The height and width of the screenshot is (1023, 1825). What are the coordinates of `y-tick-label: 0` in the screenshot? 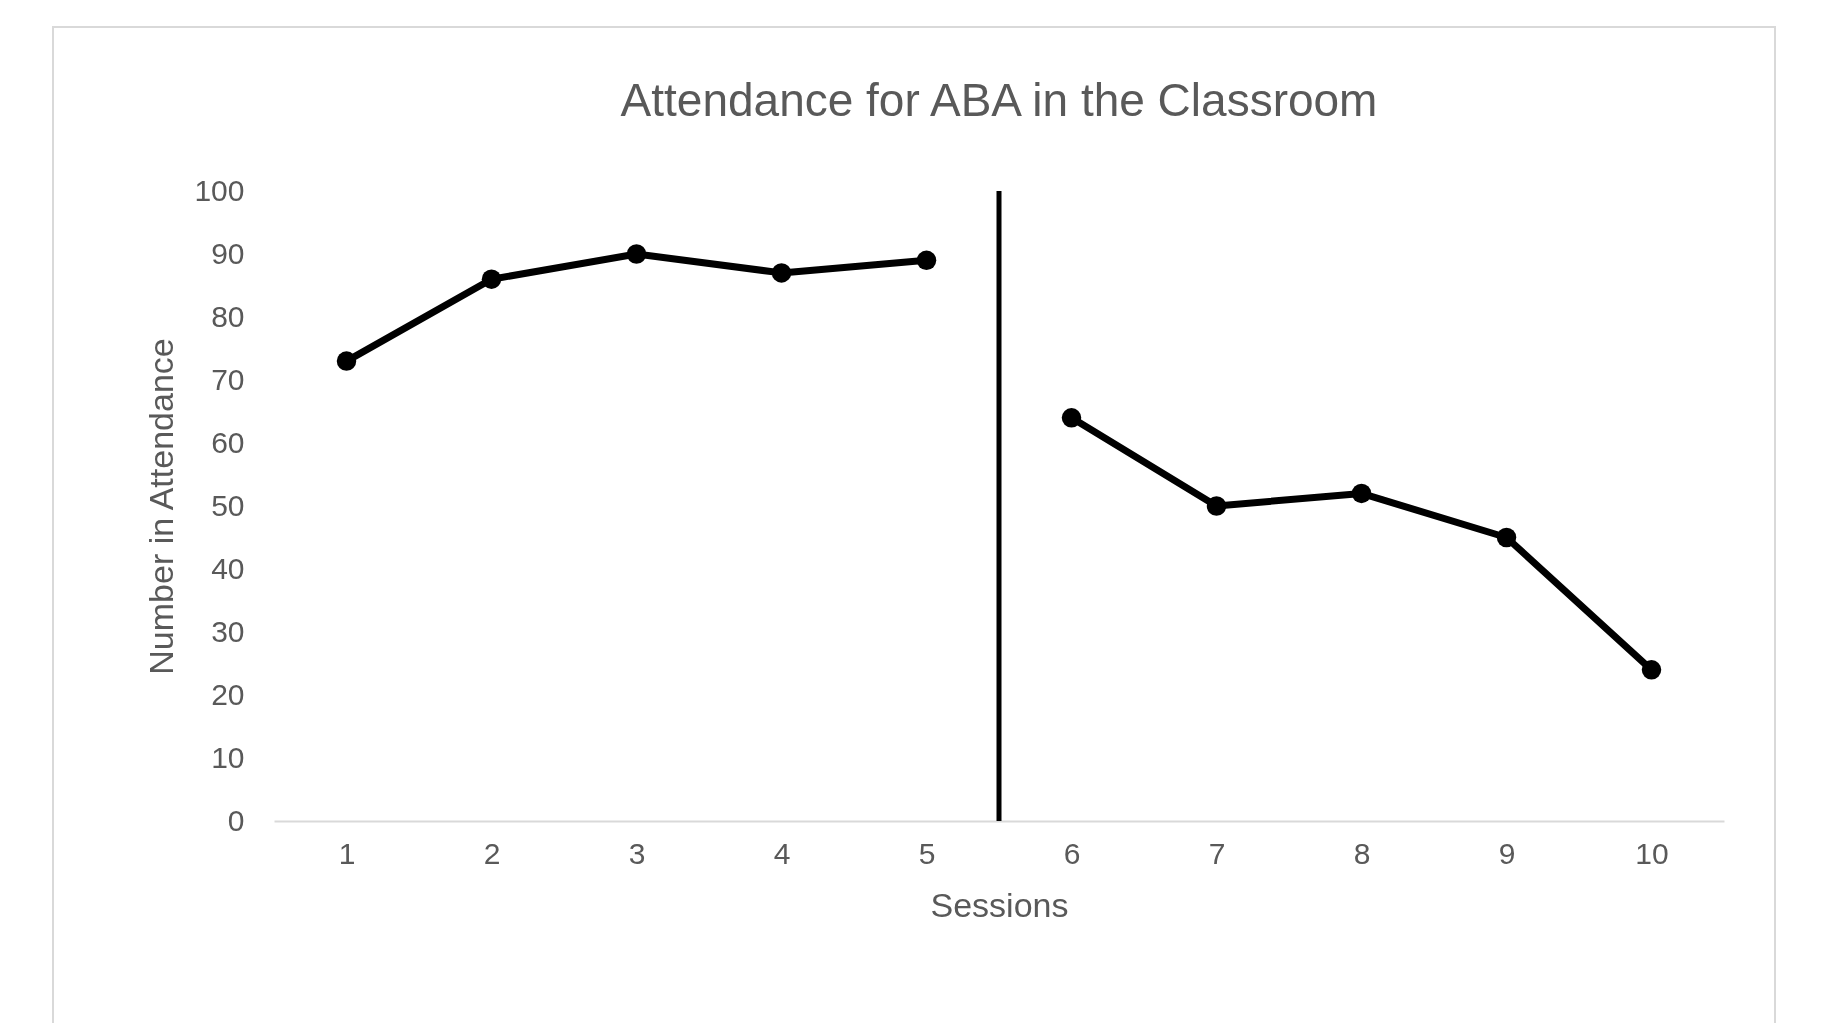 It's located at (236, 820).